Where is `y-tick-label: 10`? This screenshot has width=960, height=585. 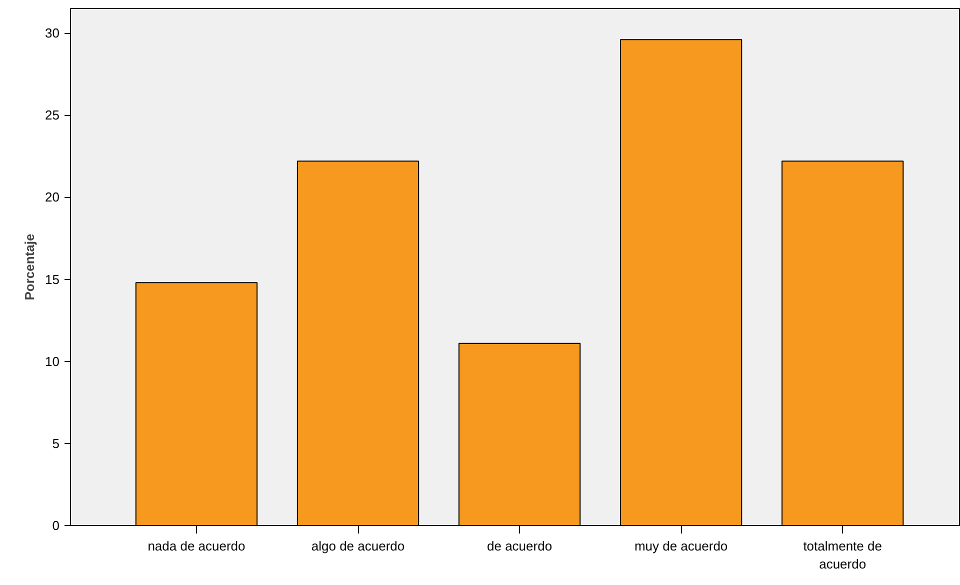 y-tick-label: 10 is located at coordinates (52, 361).